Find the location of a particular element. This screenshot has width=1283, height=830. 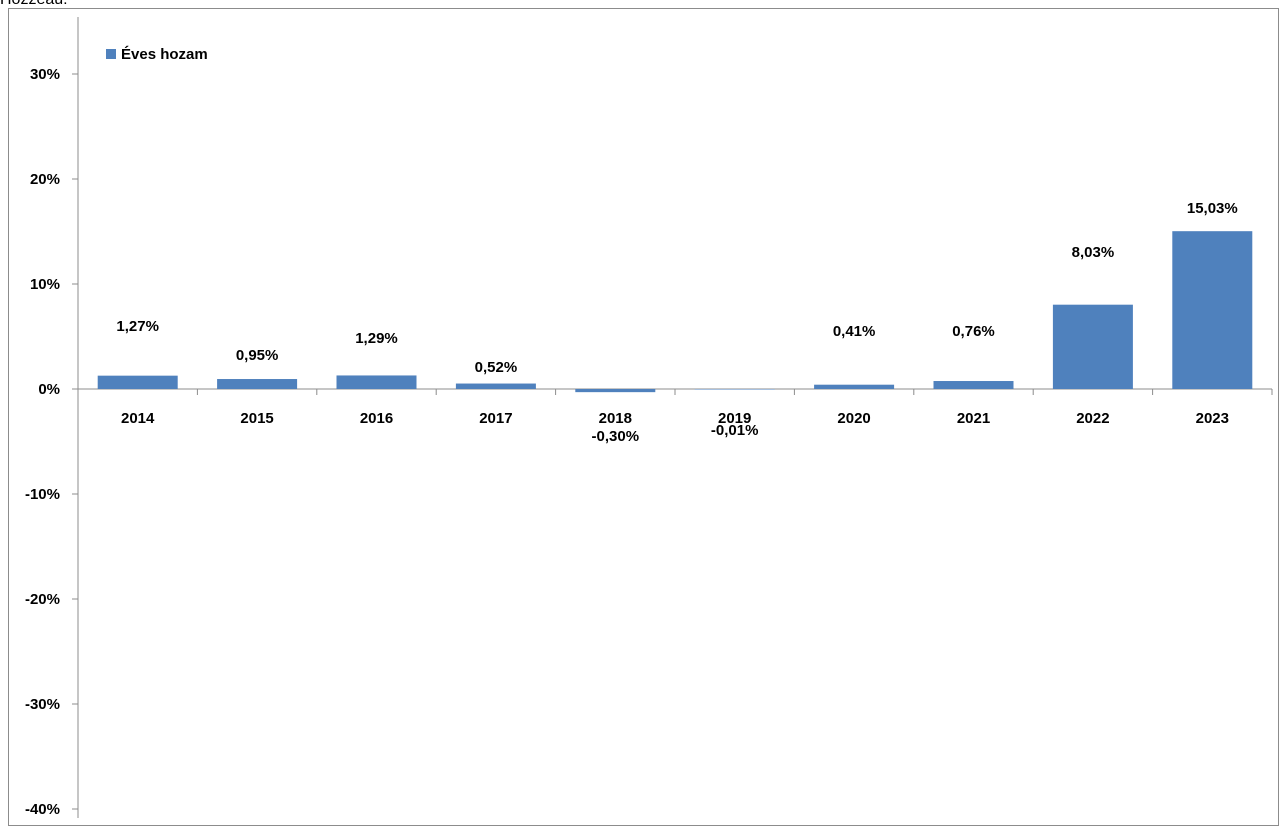

x-tick-label: 2023 is located at coordinates (1212, 418).